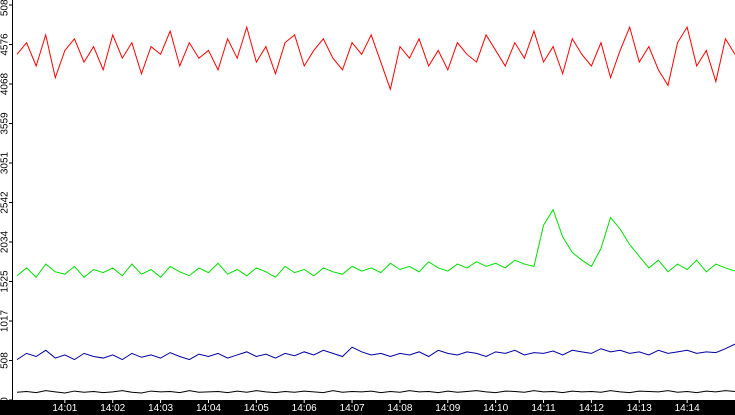 Image resolution: width=735 pixels, height=415 pixels. I want to click on x-tick-label: 14:07, so click(352, 408).